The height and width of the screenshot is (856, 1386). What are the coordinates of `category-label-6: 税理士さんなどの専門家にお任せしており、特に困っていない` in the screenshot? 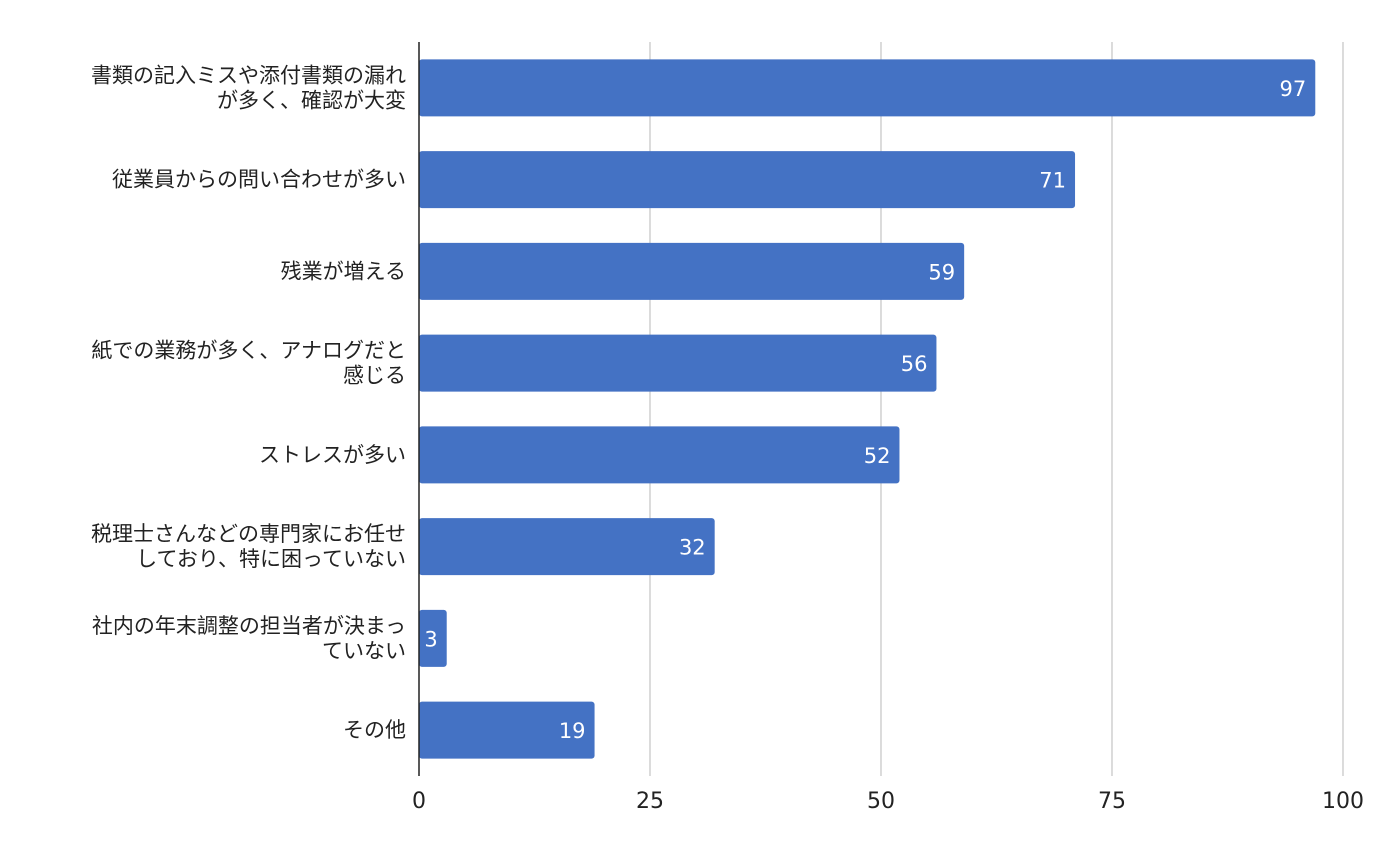 It's located at (248, 546).